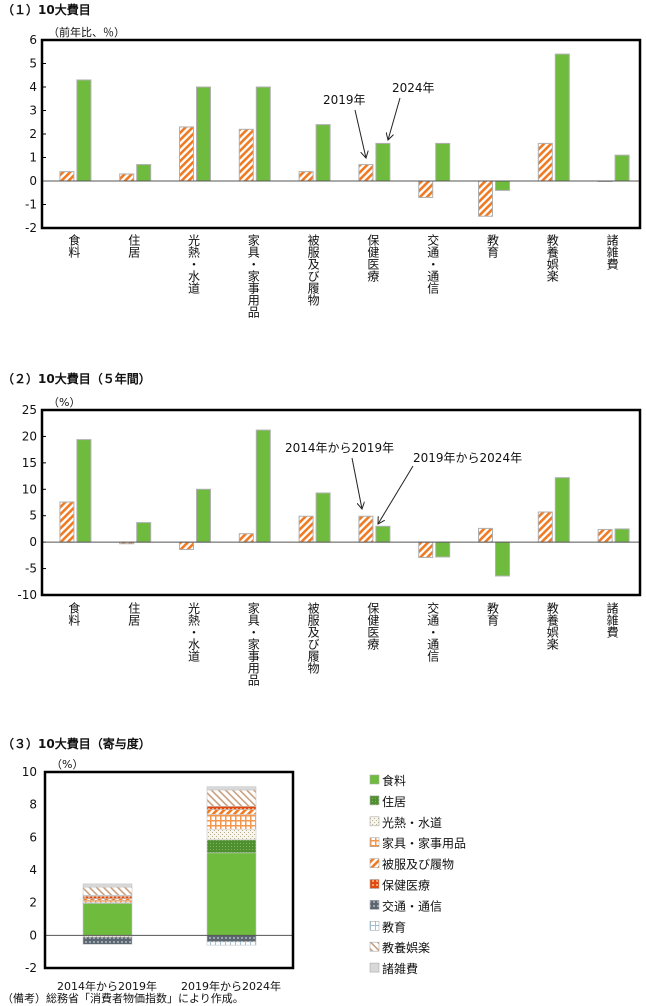 The height and width of the screenshot is (1006, 646). What do you see at coordinates (231, 986) in the screenshot?
I see `x-tick-label: 2019年から2024年` at bounding box center [231, 986].